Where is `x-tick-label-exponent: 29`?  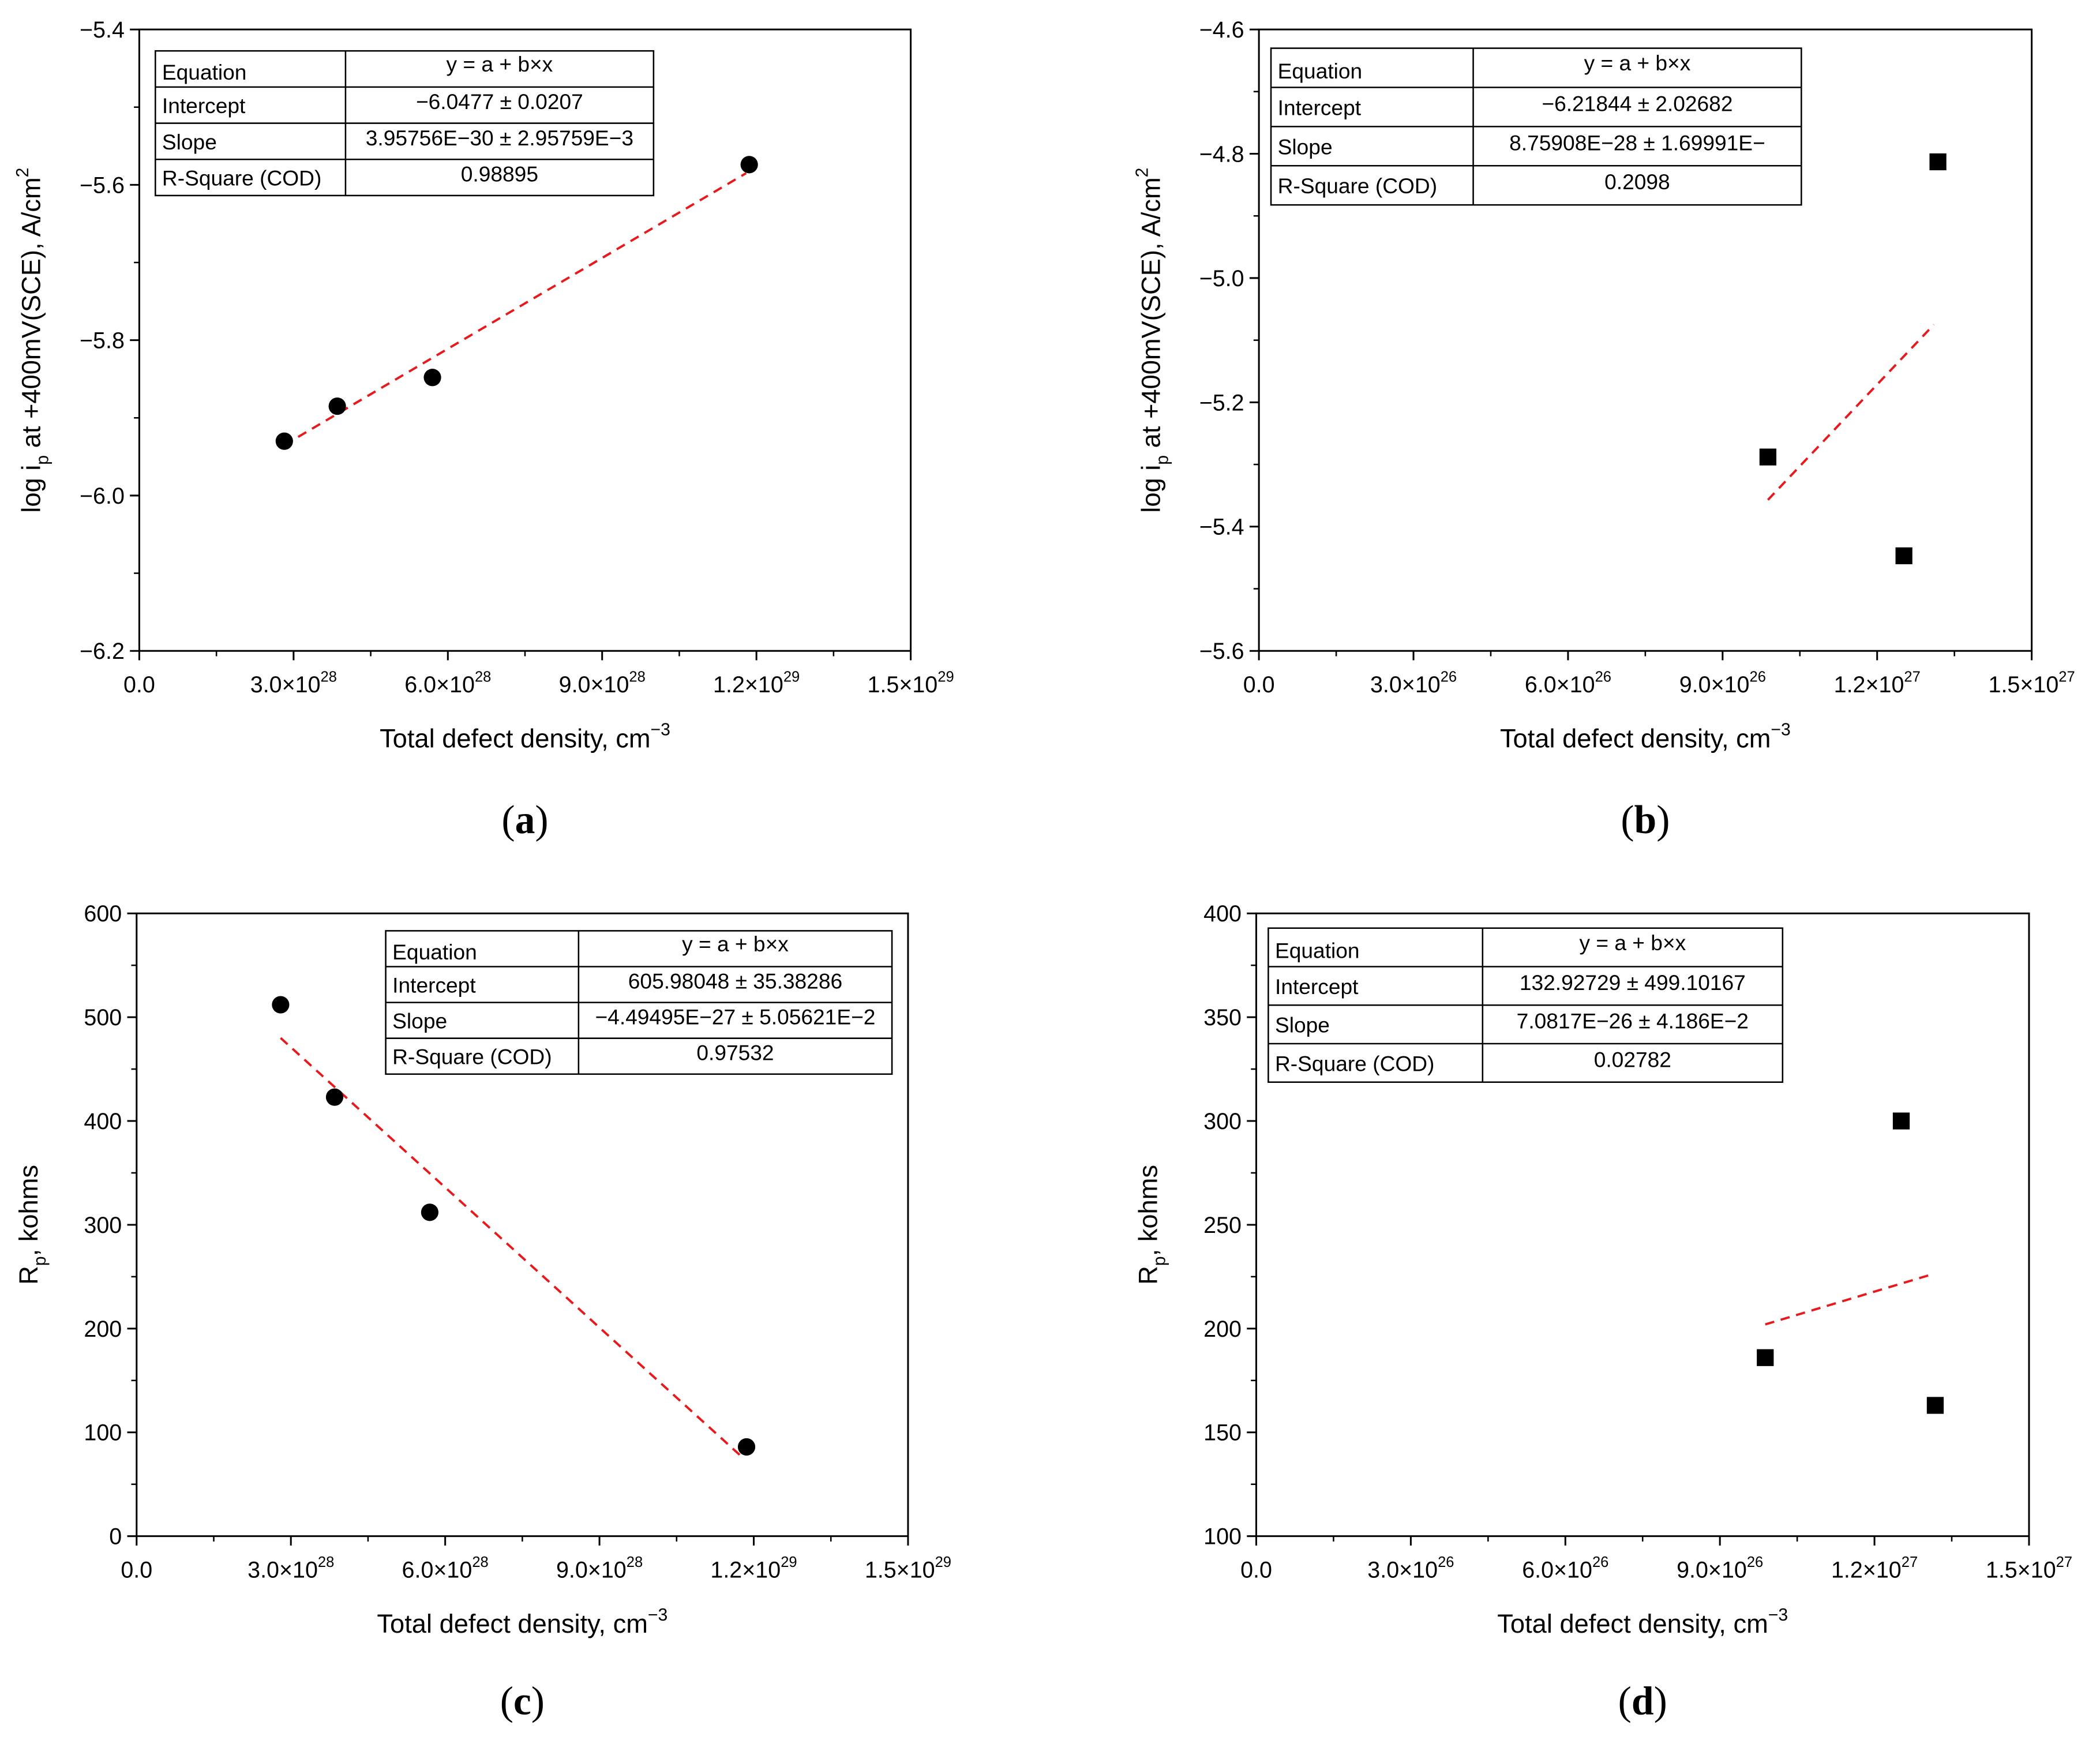 x-tick-label-exponent: 29 is located at coordinates (789, 1562).